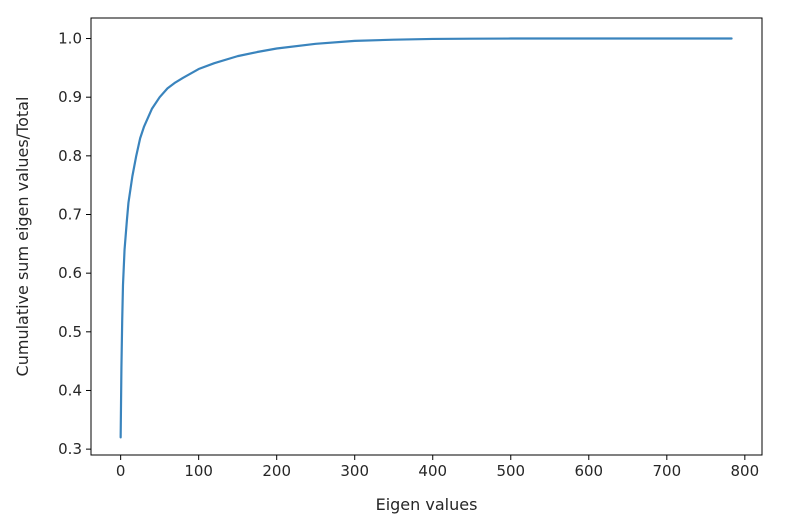 The width and height of the screenshot is (798, 524). Describe the element at coordinates (70, 97) in the screenshot. I see `y-tick-label: 0.9` at that location.